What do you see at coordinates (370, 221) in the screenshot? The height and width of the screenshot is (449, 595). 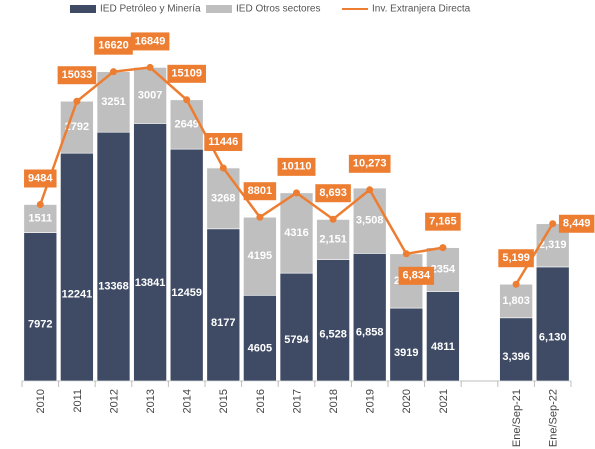 I see `bar-label: 3,508` at bounding box center [370, 221].